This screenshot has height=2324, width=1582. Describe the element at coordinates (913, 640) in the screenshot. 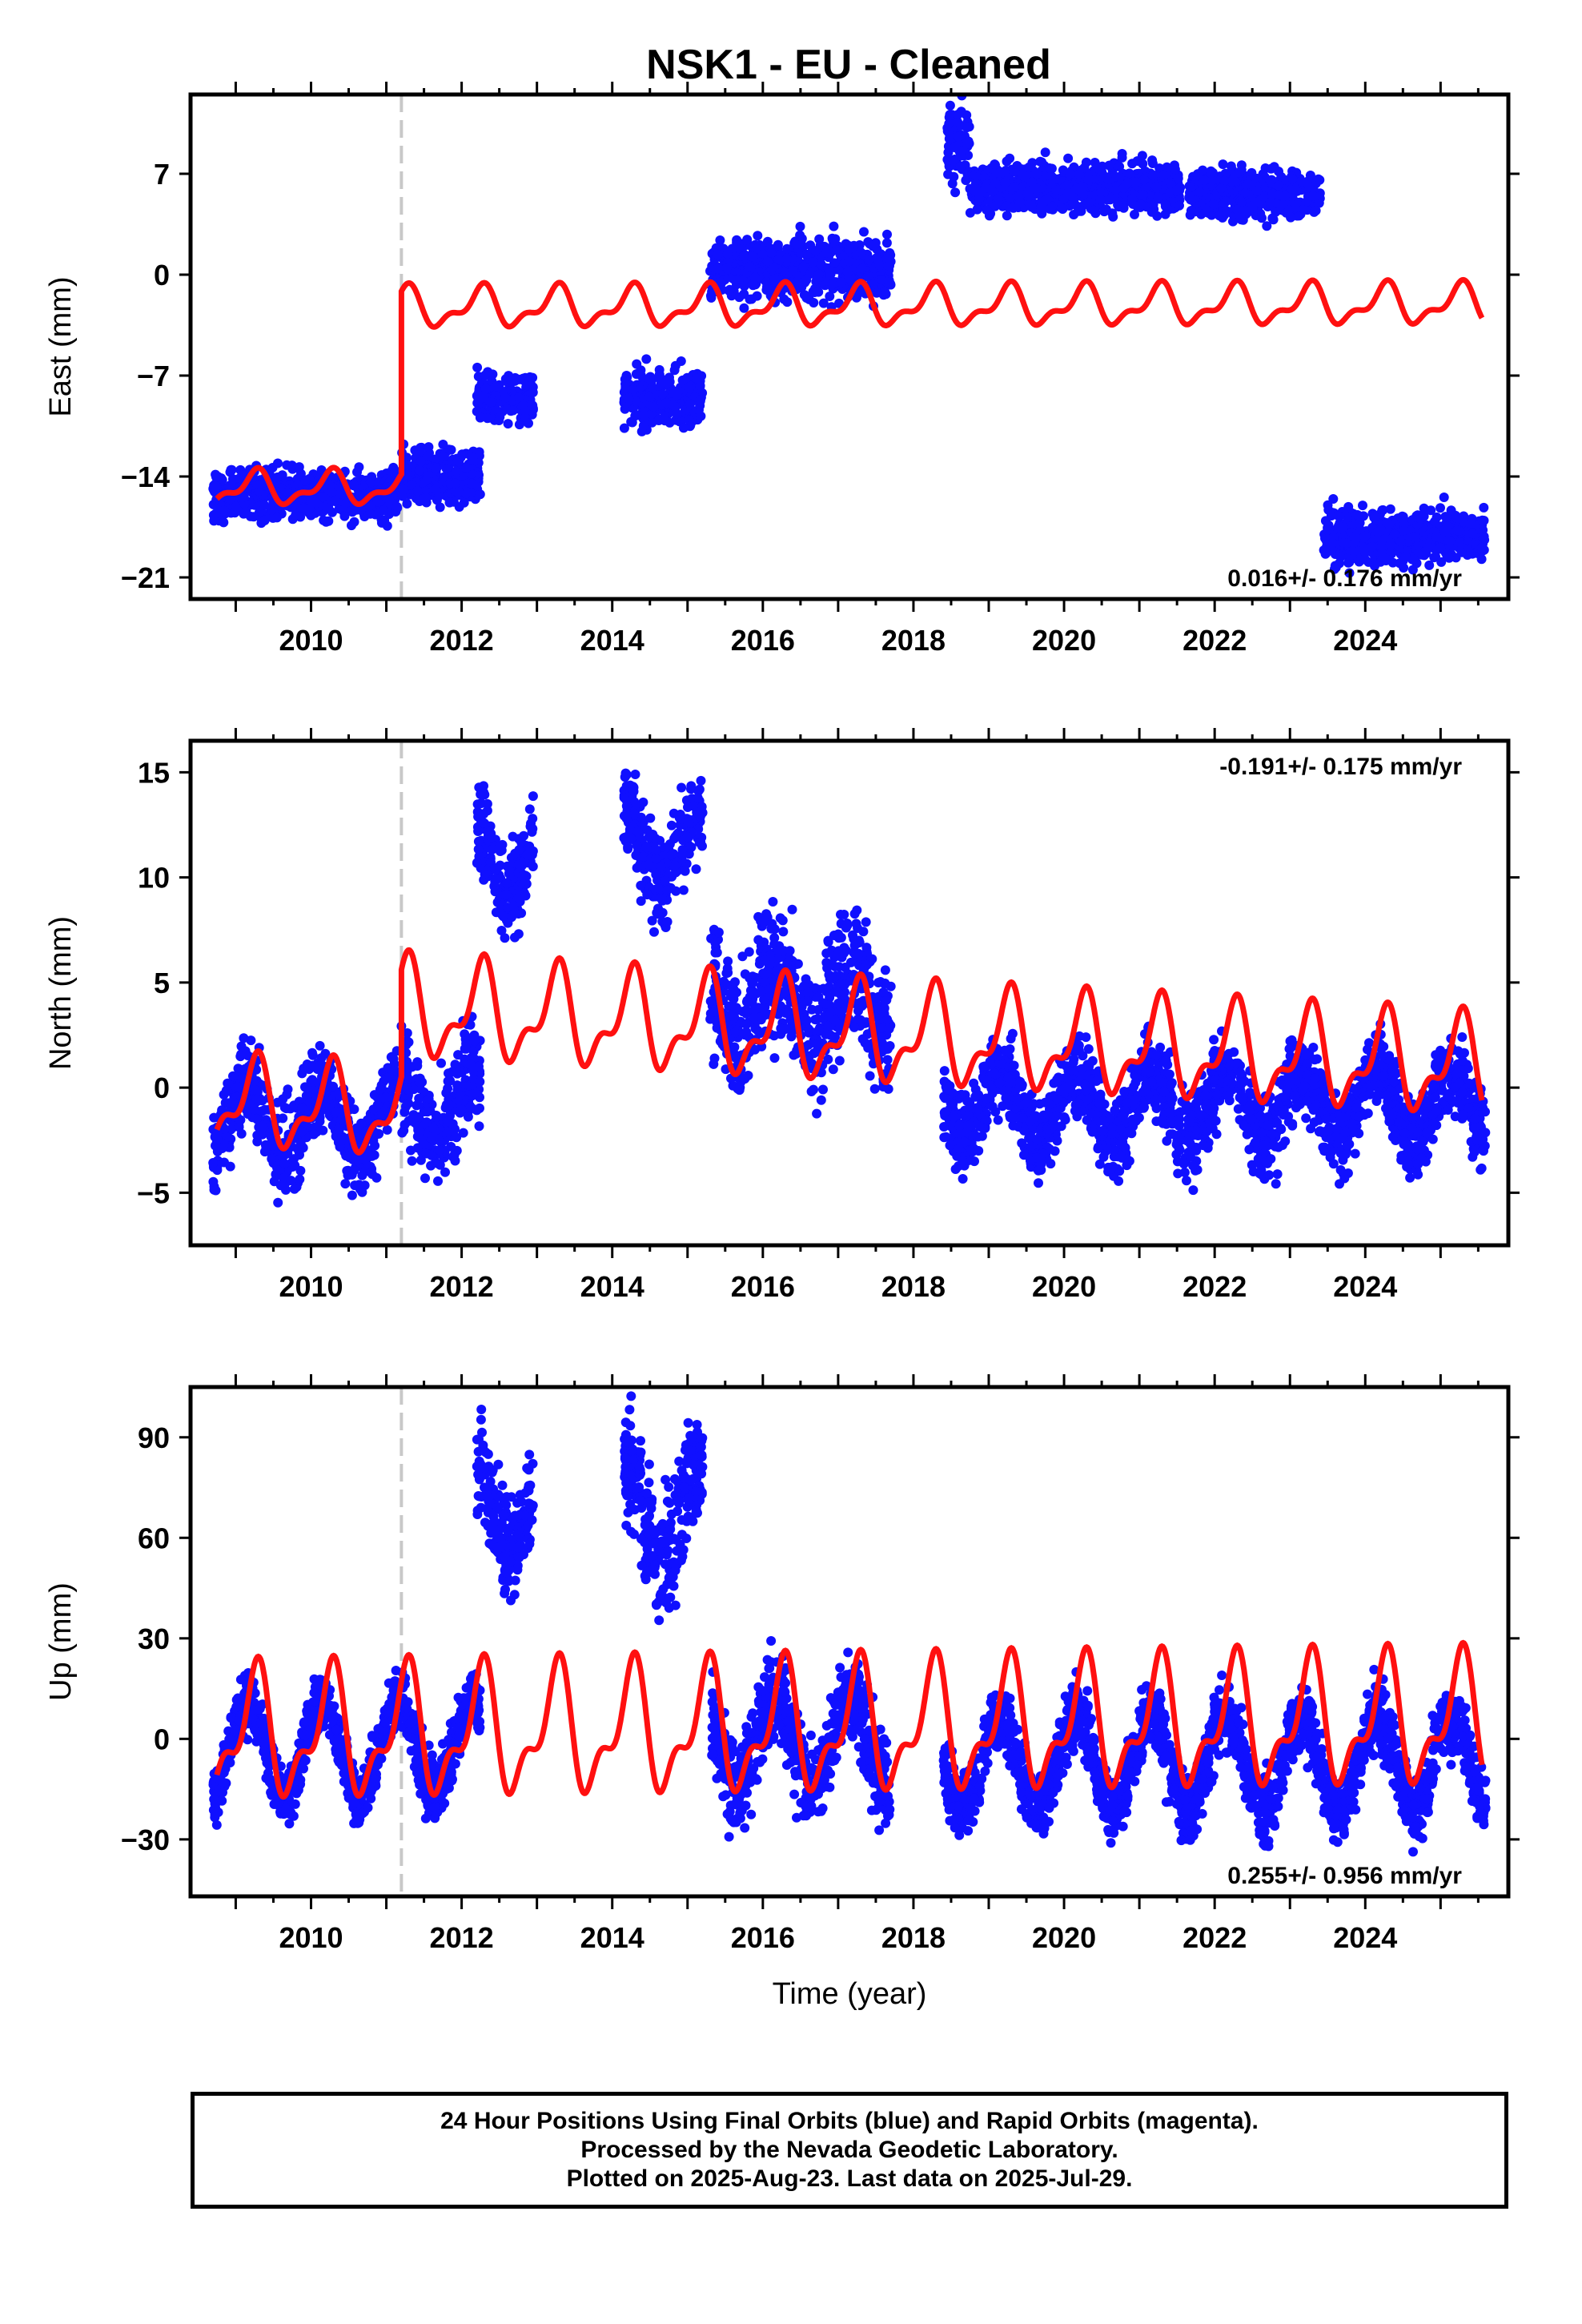

I see `x-tick-label: 2018` at that location.